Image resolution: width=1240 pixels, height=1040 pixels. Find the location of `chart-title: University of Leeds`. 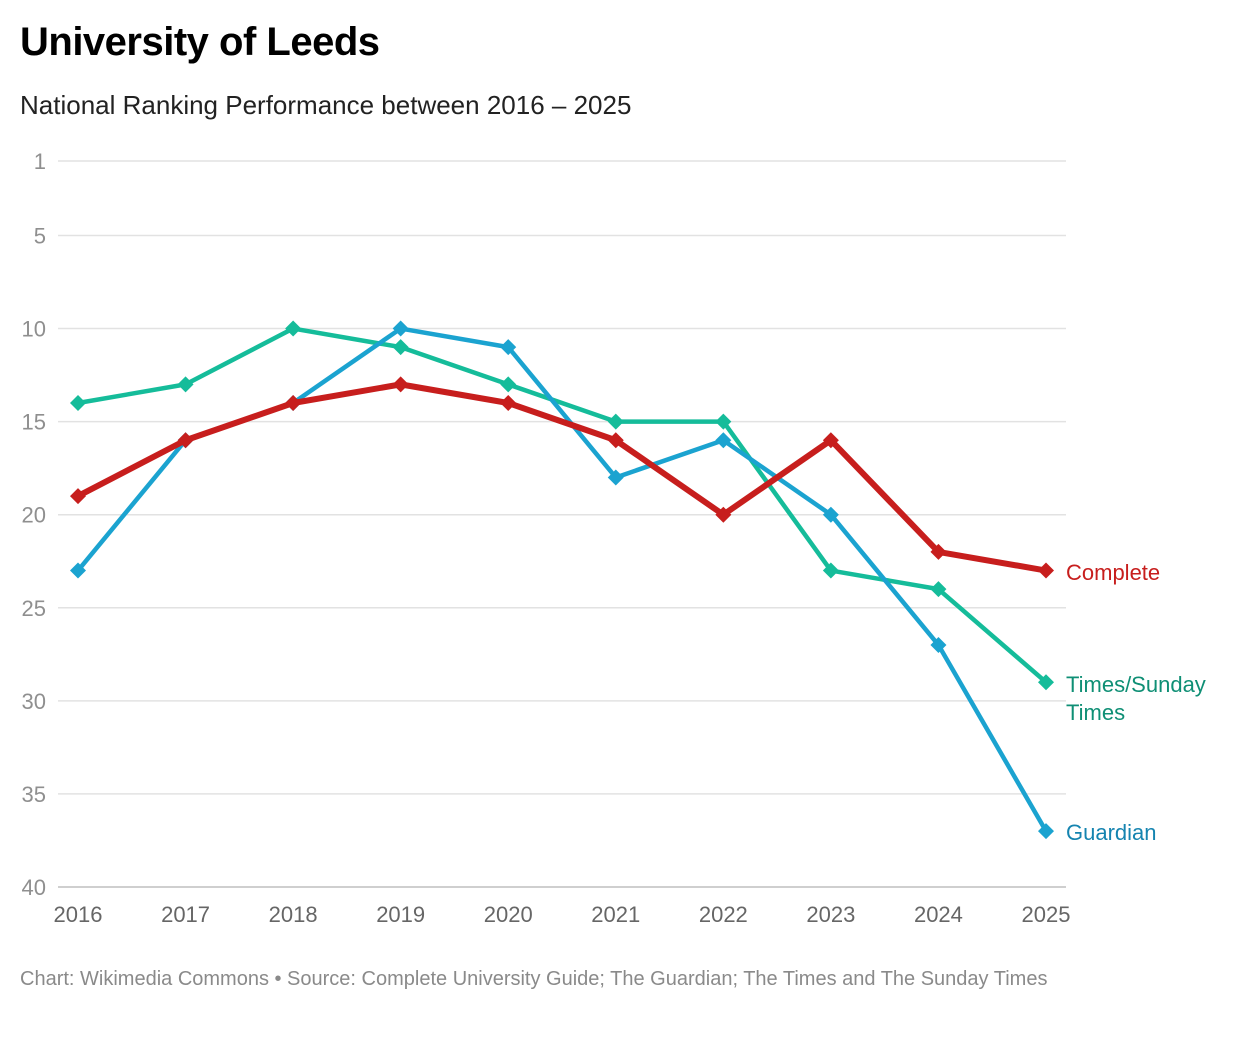

chart-title: University of Leeds is located at coordinates (200, 42).